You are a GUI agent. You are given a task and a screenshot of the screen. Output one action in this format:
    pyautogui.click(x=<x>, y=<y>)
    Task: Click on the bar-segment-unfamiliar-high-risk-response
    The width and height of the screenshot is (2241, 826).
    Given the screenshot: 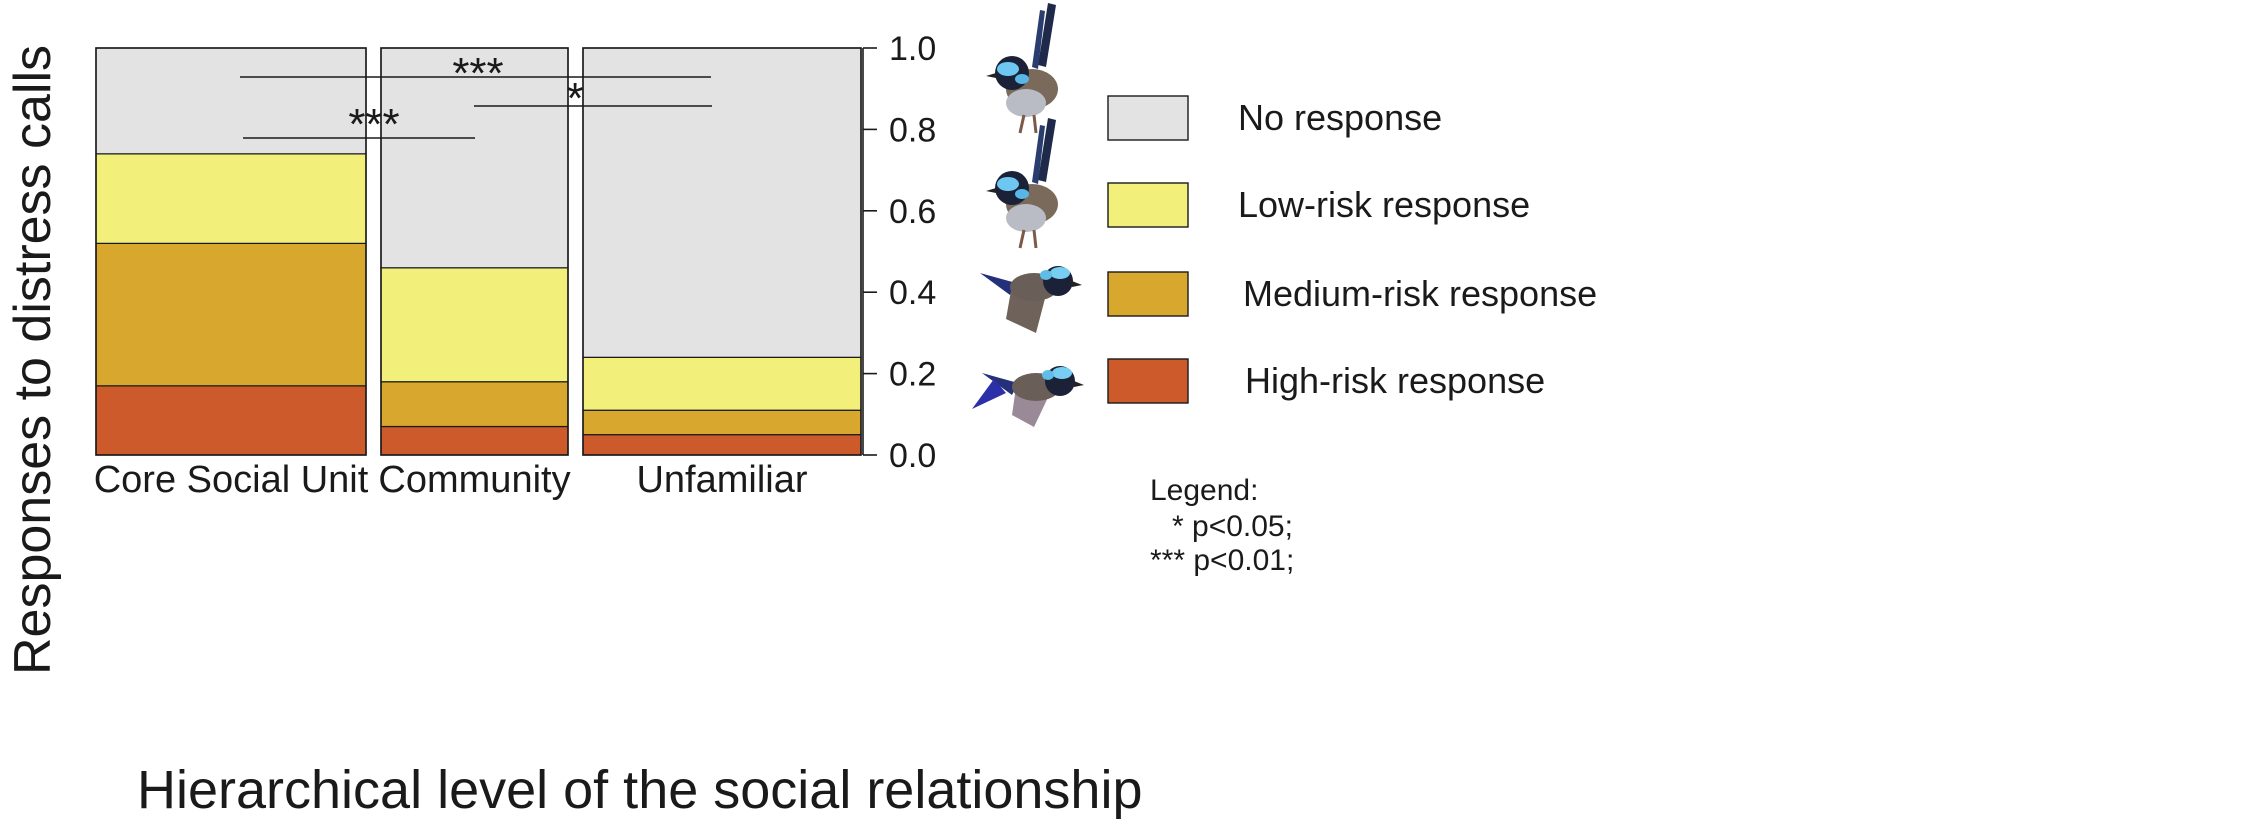 What is the action you would take?
    pyautogui.click(x=722, y=445)
    